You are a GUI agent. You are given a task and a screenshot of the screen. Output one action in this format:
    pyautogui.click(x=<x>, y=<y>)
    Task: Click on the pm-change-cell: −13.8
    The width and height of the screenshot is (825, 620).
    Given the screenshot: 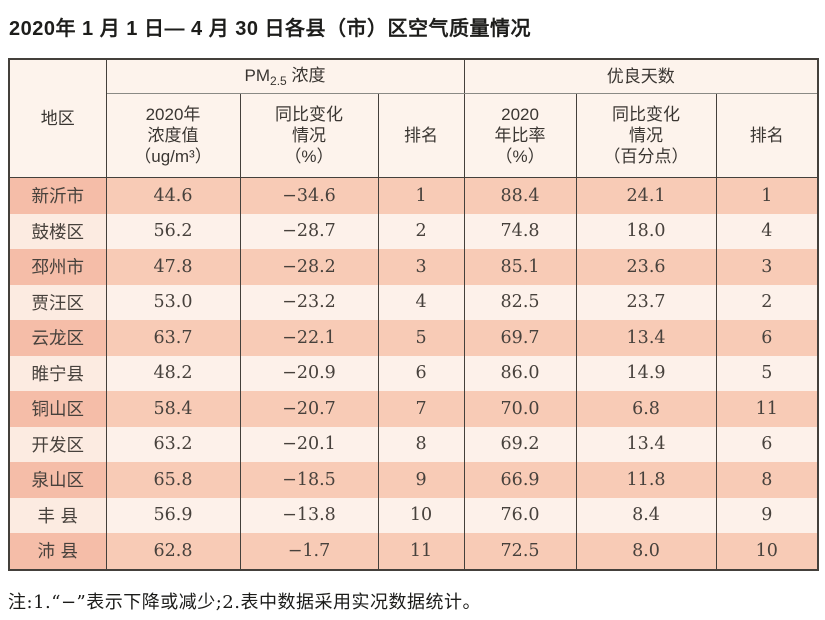 What is the action you would take?
    pyautogui.click(x=309, y=515)
    